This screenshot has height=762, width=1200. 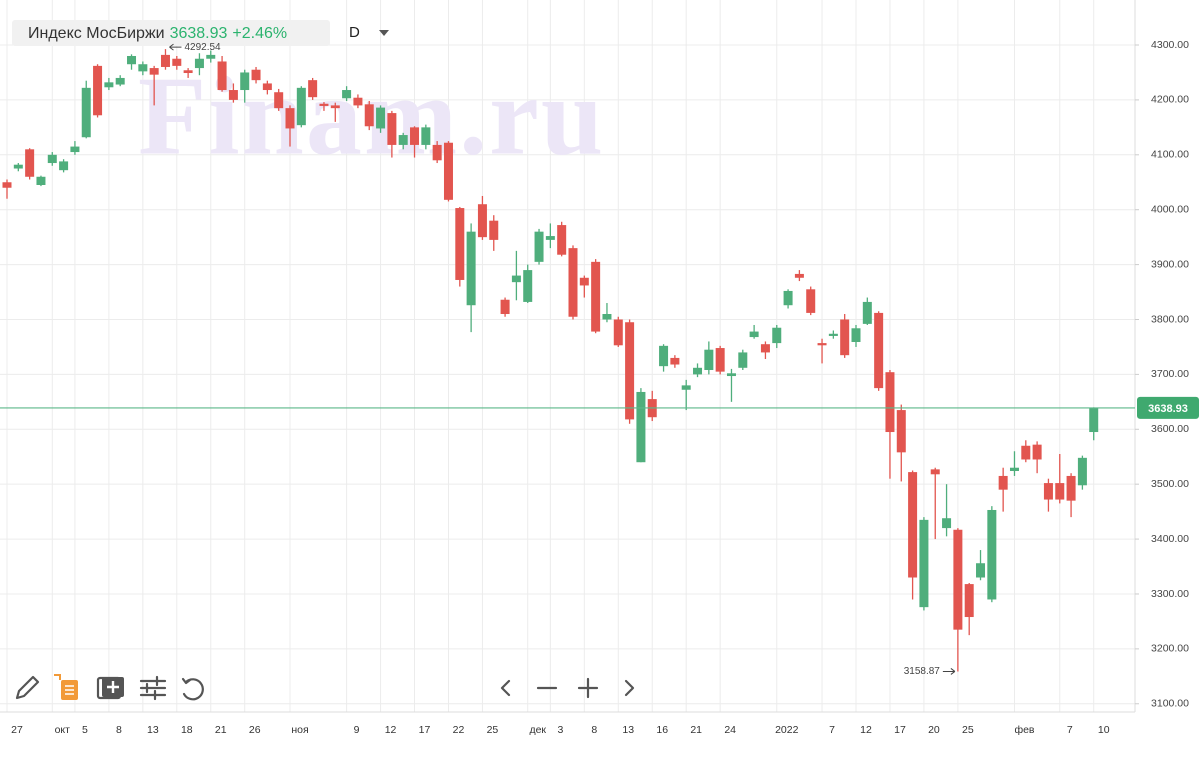 I want to click on y-tick-label: 3500.00, so click(x=1170, y=484).